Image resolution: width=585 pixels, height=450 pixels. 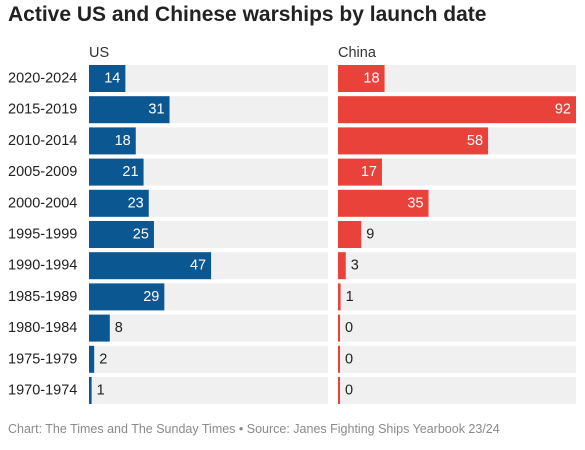 What do you see at coordinates (130, 172) in the screenshot?
I see `data-label-us: 21` at bounding box center [130, 172].